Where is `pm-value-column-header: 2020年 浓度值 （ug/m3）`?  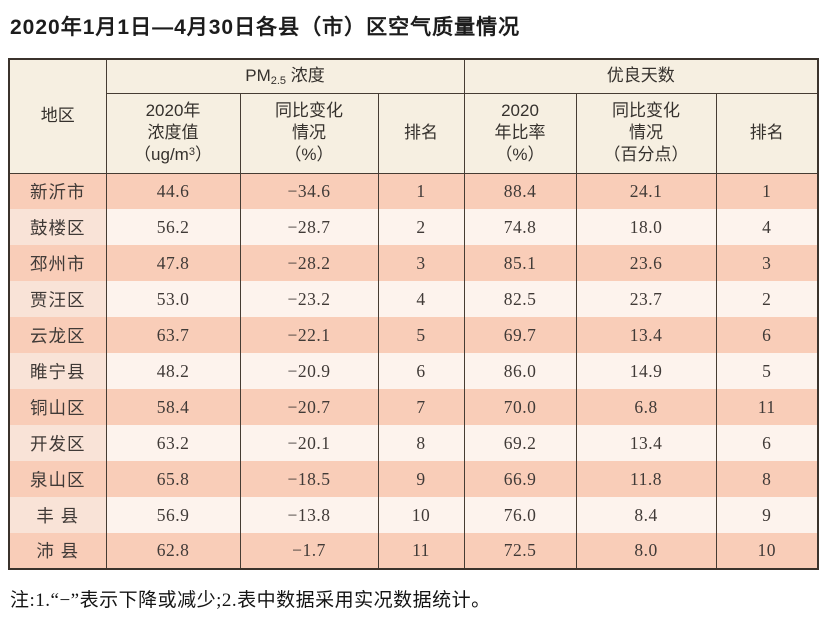
pm-value-column-header: 2020年 浓度值 （ug/m3） is located at coordinates (173, 133).